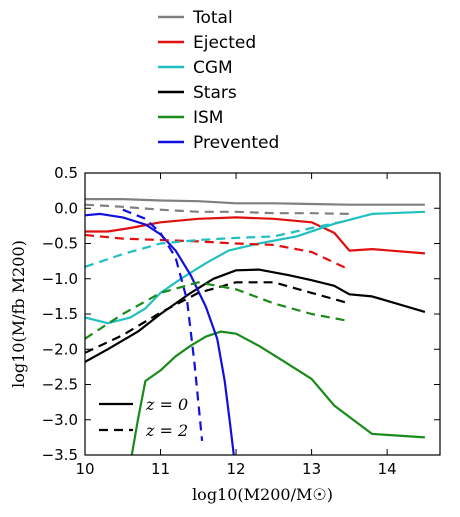  What do you see at coordinates (387, 469) in the screenshot?
I see `x-tick-label: 14` at bounding box center [387, 469].